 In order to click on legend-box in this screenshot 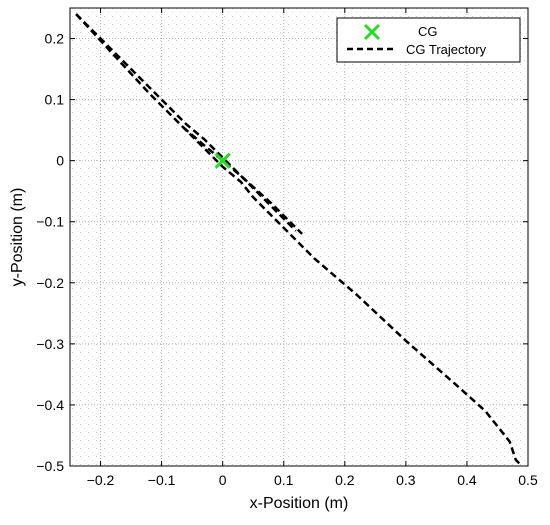, I will do `click(428, 40)`.